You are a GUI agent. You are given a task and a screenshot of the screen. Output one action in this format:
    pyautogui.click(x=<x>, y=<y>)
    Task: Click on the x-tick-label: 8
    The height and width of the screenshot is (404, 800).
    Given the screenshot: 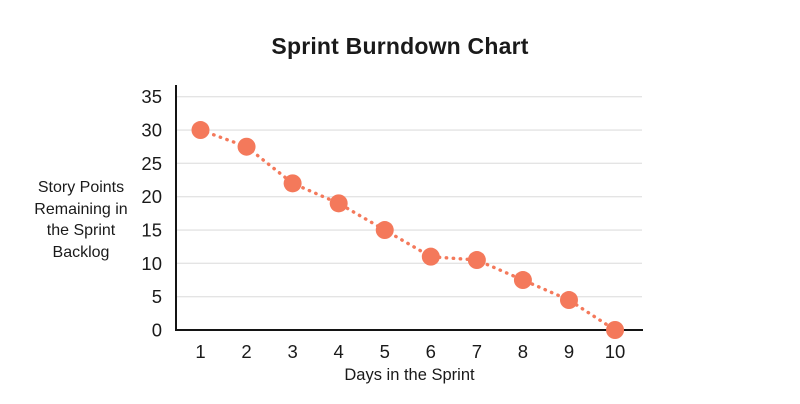 What is the action you would take?
    pyautogui.click(x=523, y=351)
    